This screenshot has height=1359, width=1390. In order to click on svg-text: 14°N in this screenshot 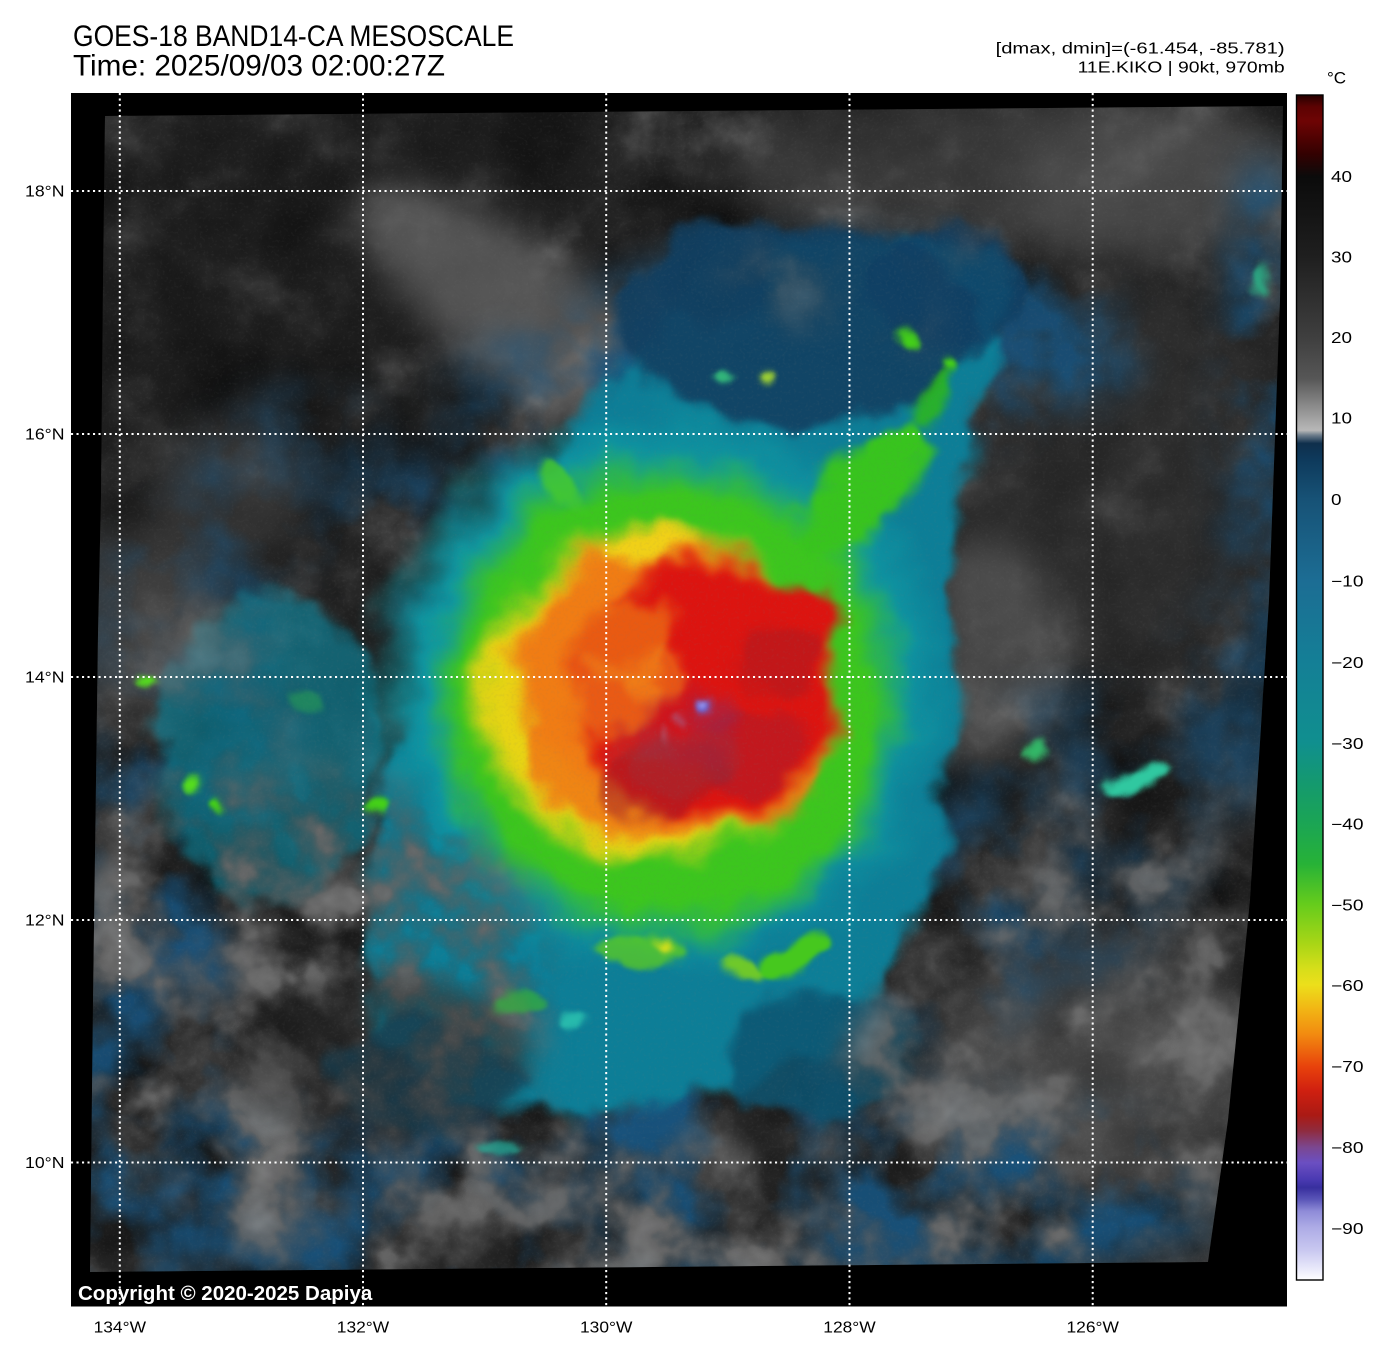, I will do `click(45, 678)`.